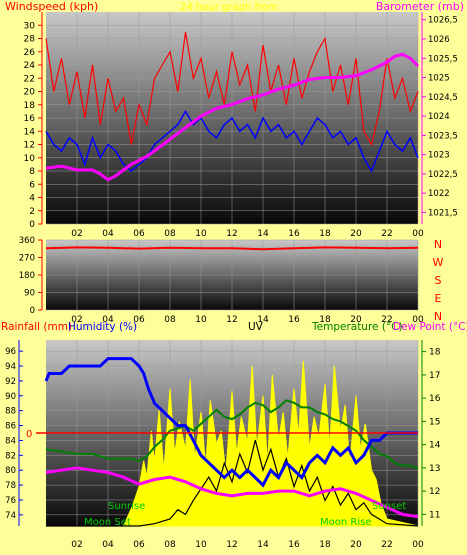 This screenshot has width=467, height=555. I want to click on y-tick-label: 2, so click(32, 212).